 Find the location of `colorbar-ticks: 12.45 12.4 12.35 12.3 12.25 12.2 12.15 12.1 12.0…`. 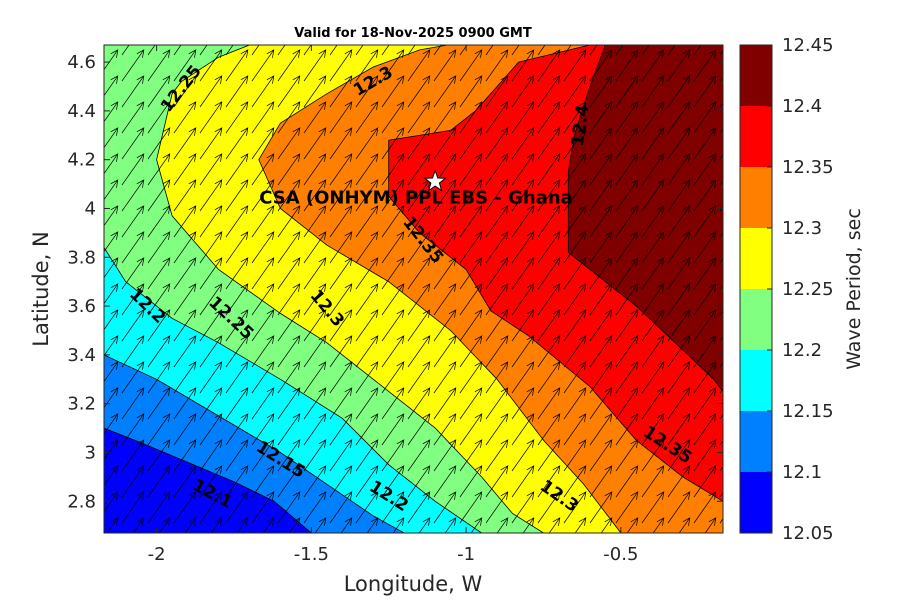

colorbar-ticks: 12.45 12.4 12.35 12.3 12.25 12.2 12.15 12.1 12.0… is located at coordinates (800, 289).